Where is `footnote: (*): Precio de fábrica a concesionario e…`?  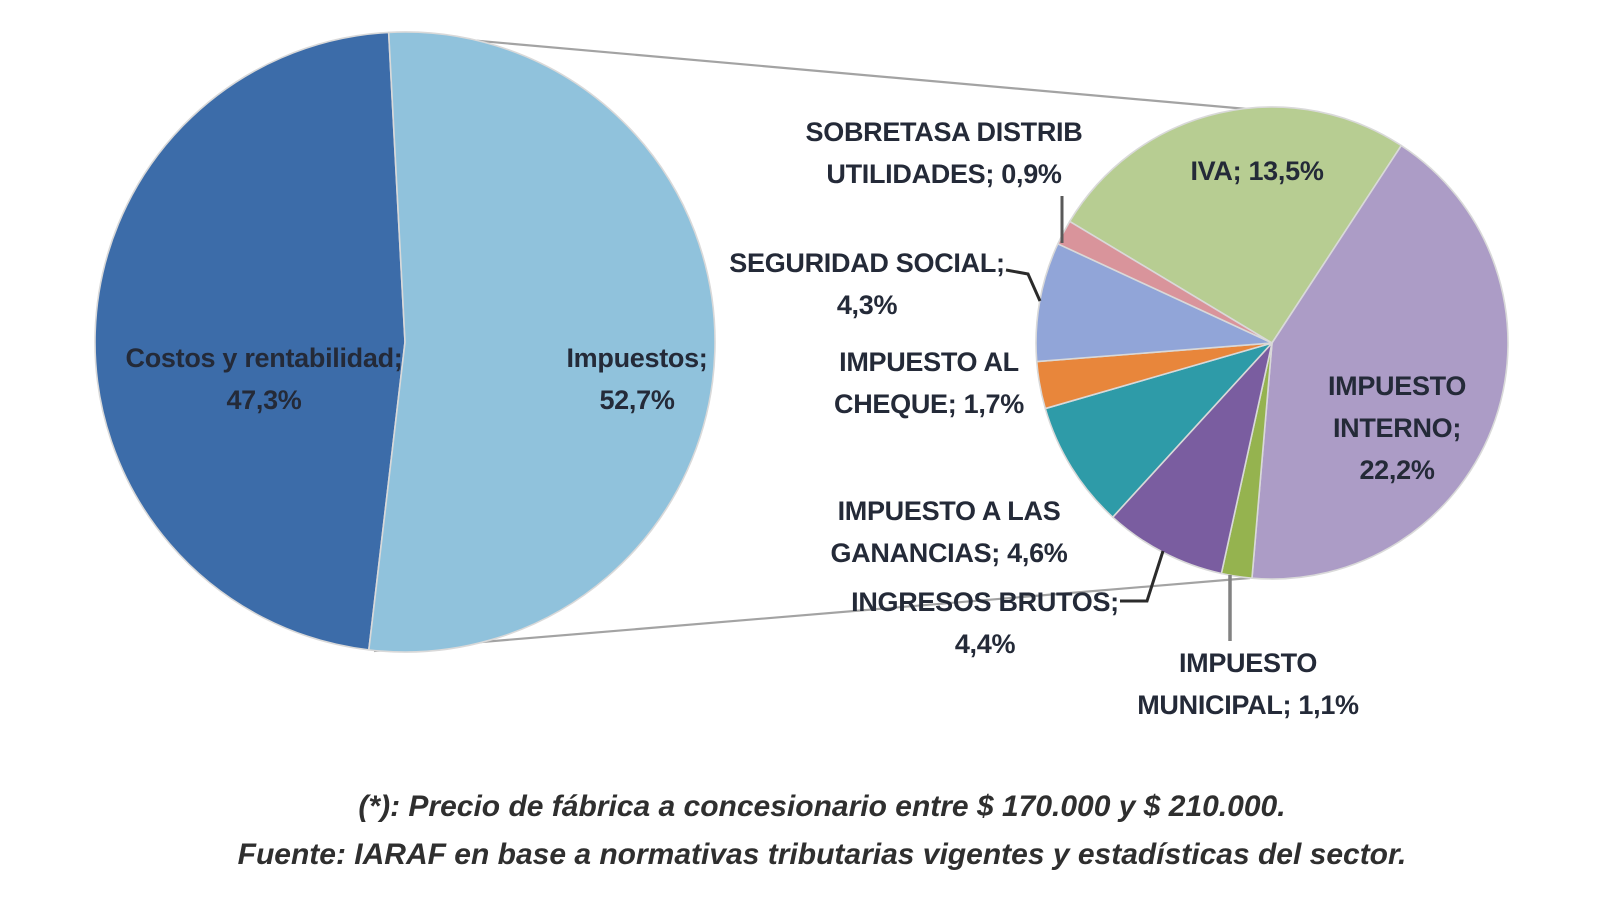 footnote: (*): Precio de fábrica a concesionario e… is located at coordinates (822, 831).